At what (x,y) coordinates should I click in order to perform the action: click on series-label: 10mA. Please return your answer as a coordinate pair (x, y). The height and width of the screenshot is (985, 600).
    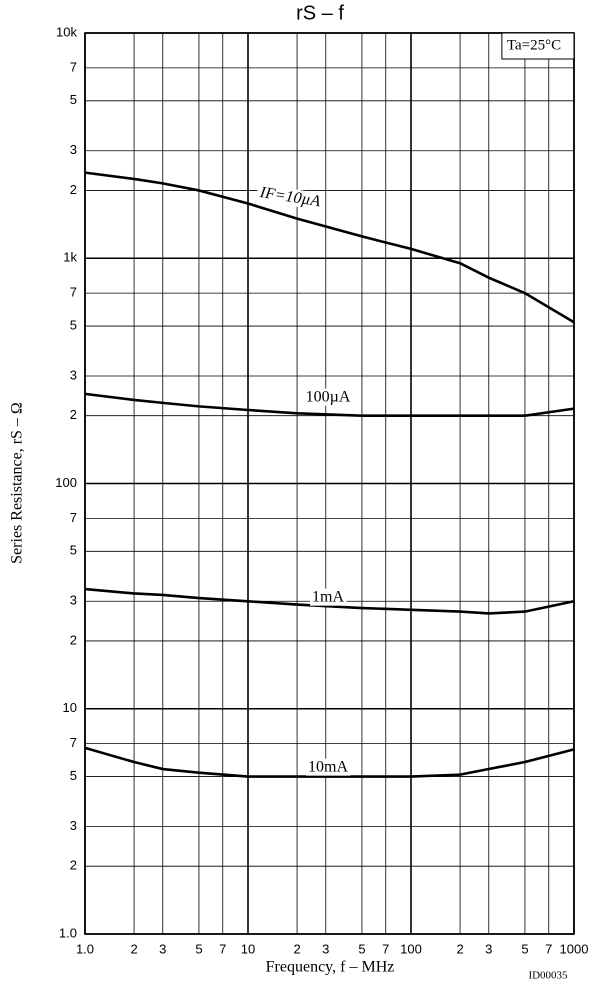
    Looking at the image, I should click on (328, 767).